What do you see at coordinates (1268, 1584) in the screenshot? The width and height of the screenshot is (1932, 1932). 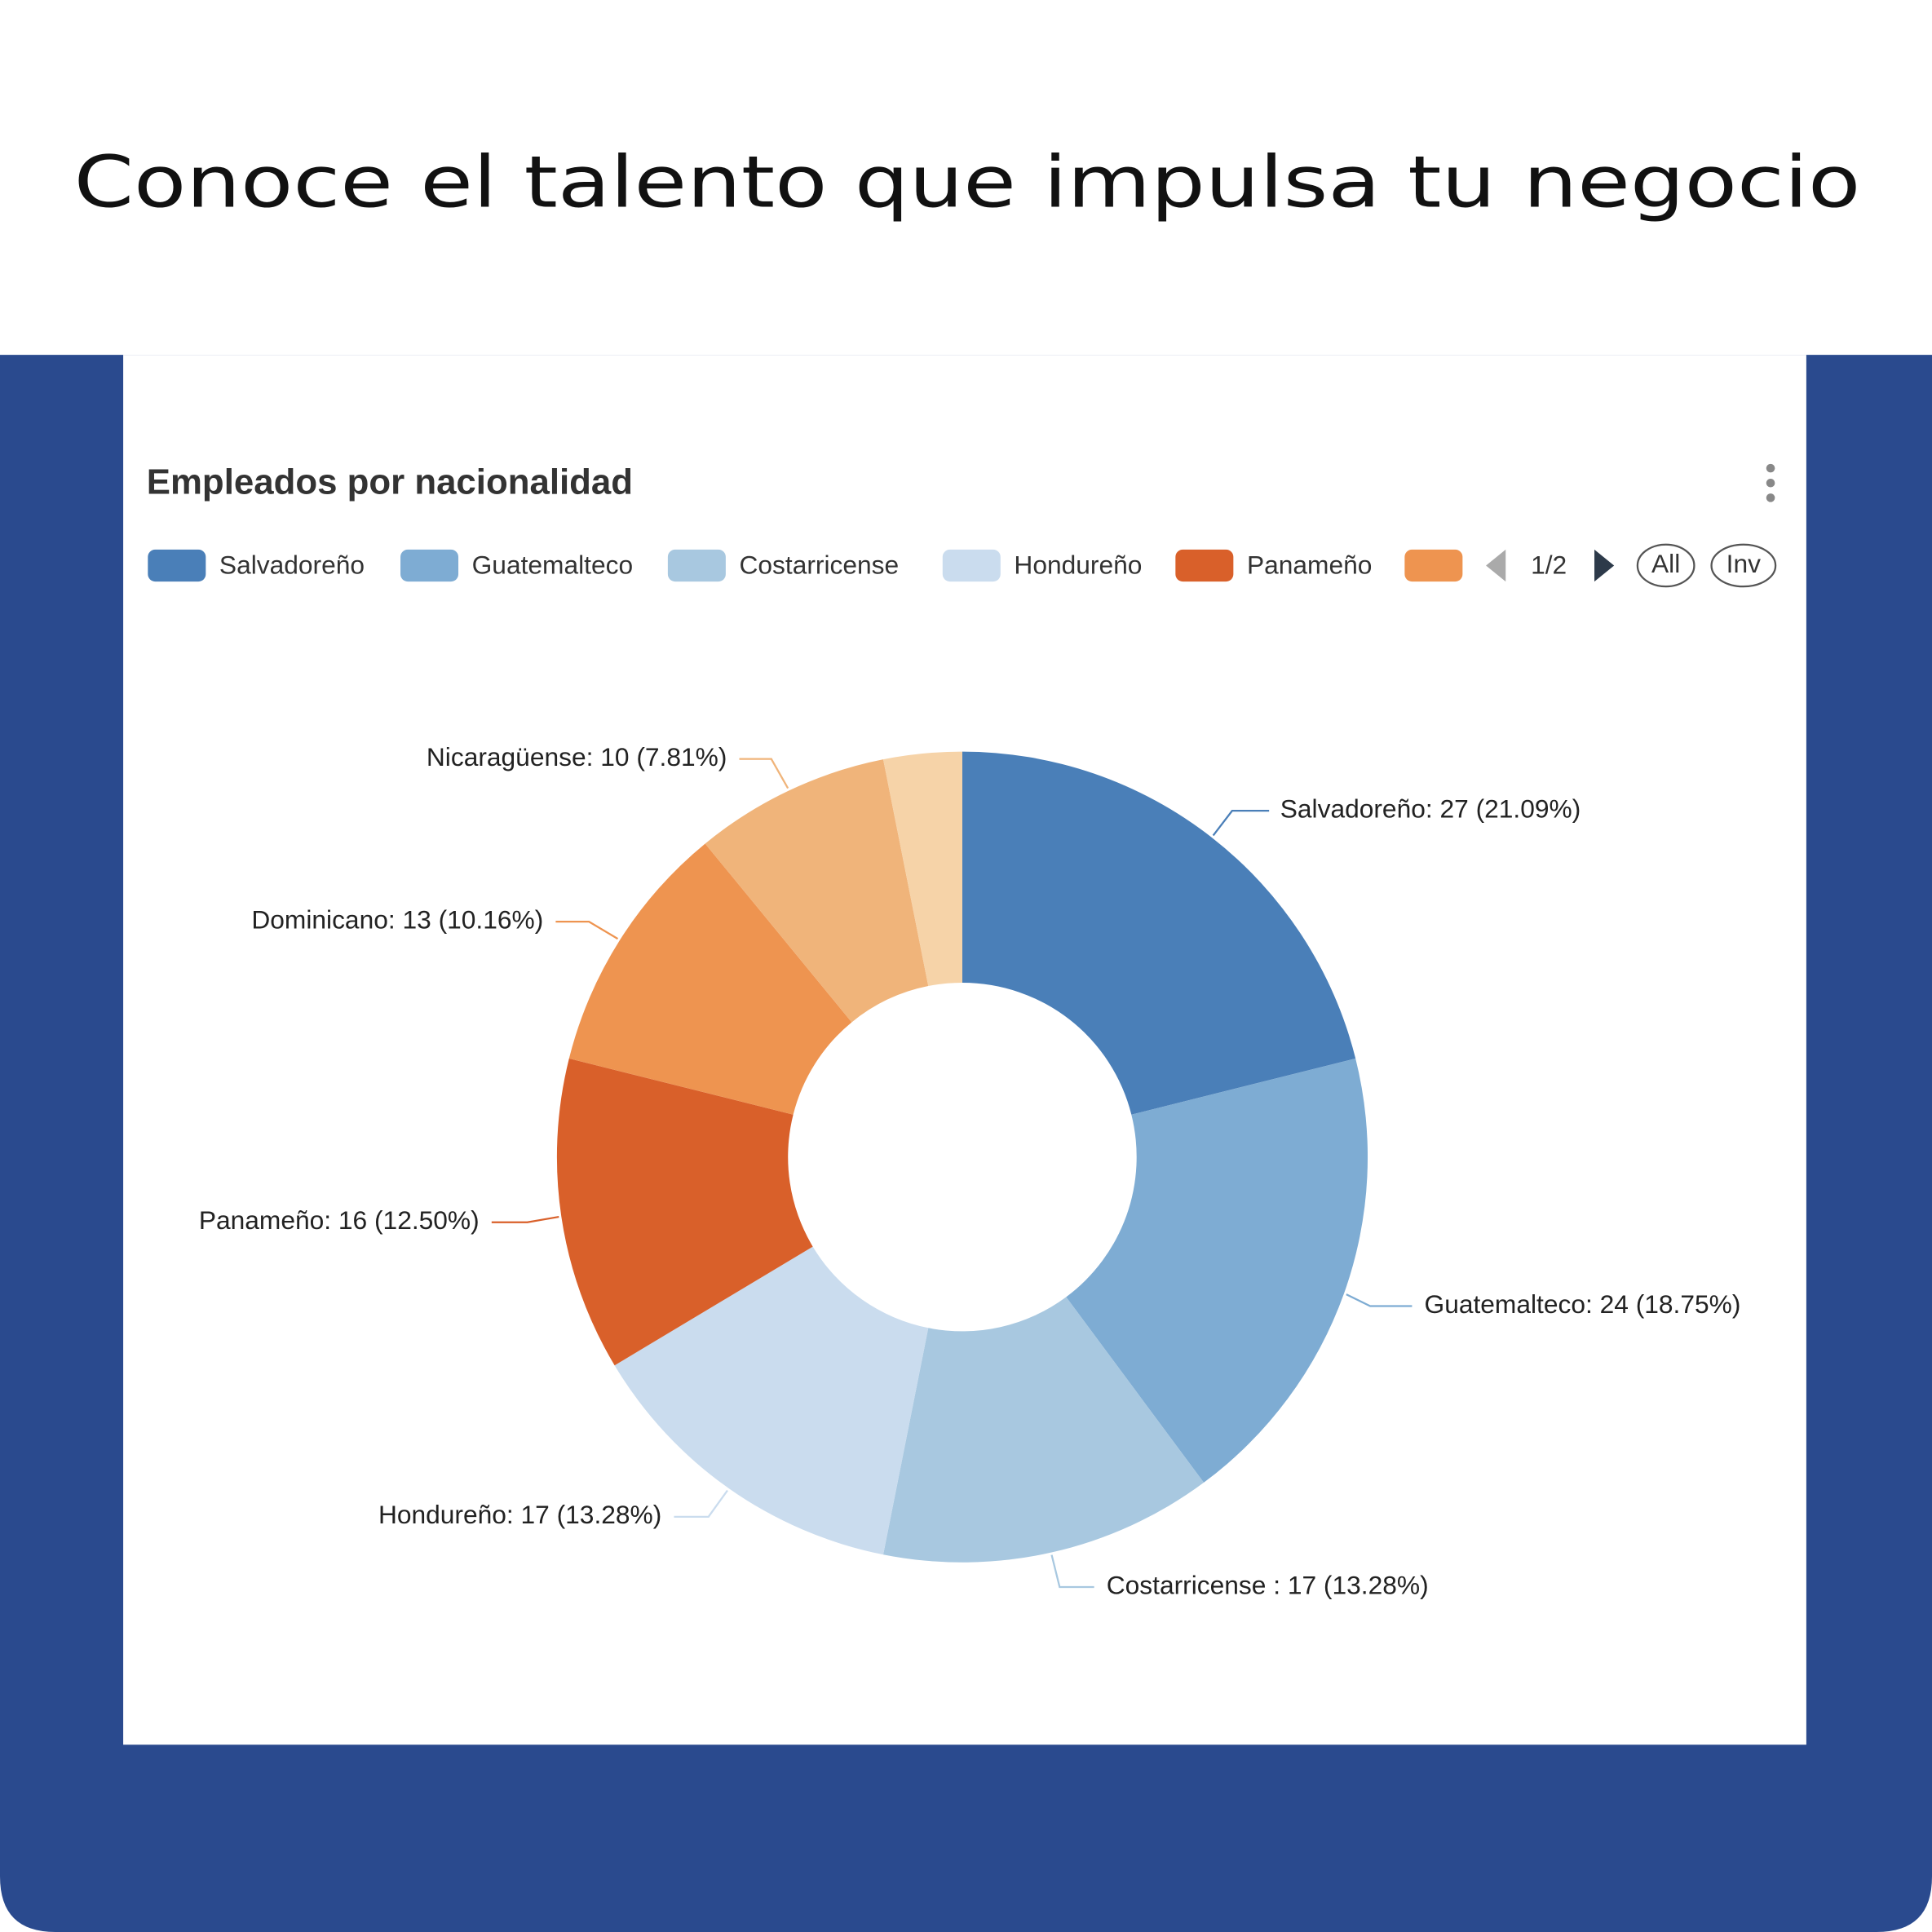 I see `data-label: Costarricense : 17 (13.28%)` at bounding box center [1268, 1584].